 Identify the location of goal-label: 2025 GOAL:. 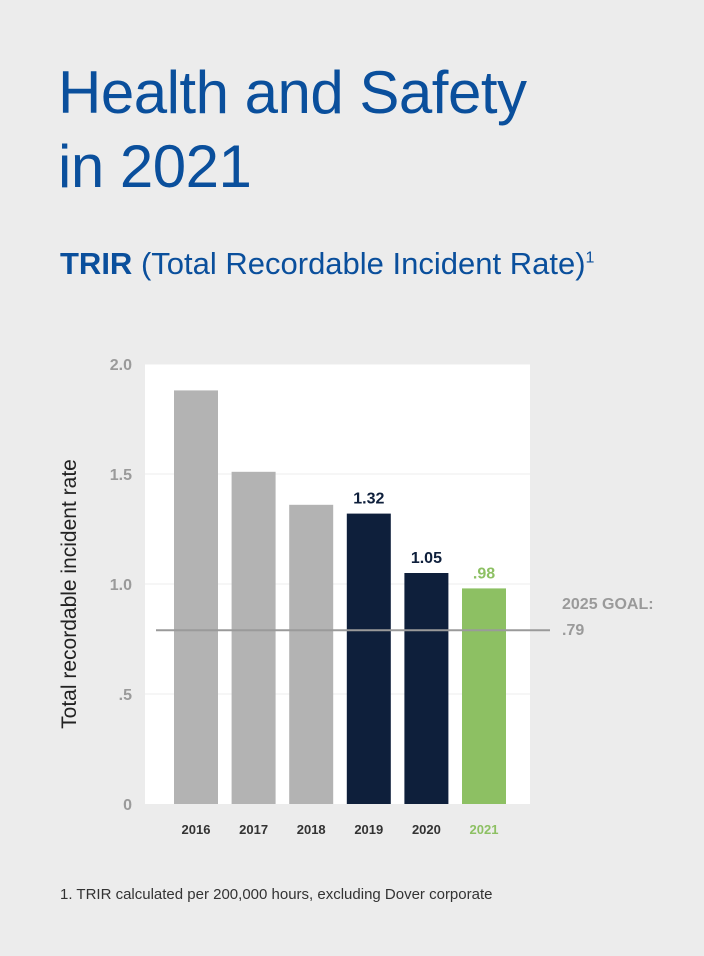
(608, 604).